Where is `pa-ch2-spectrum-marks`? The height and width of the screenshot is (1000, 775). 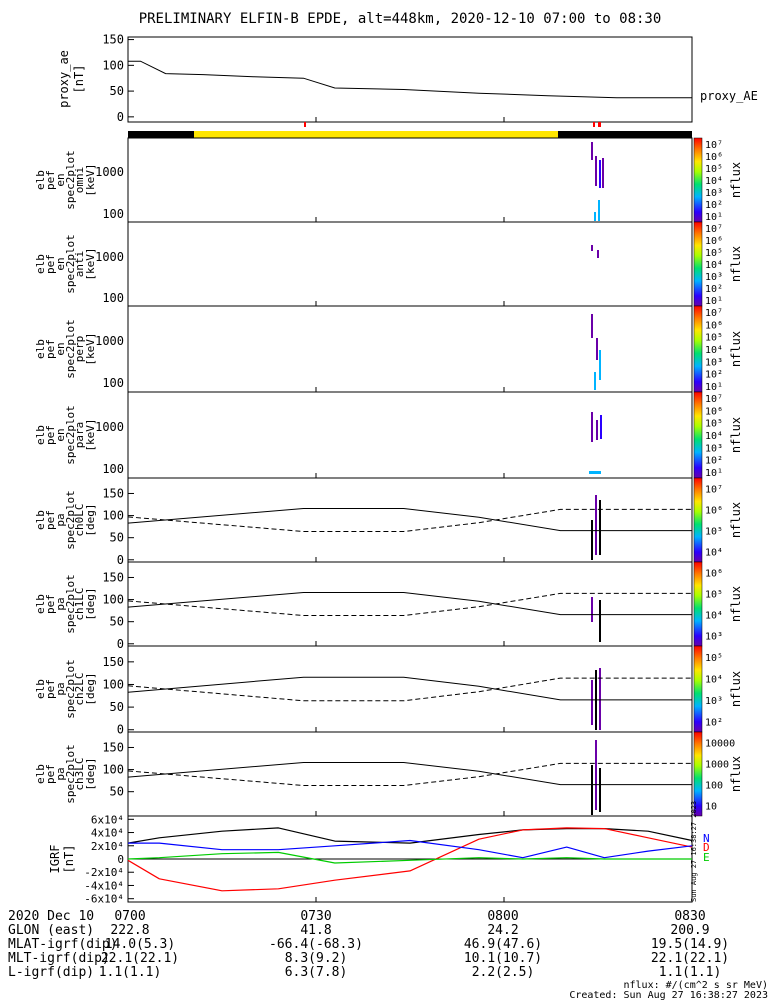 pa-ch2-spectrum-marks is located at coordinates (596, 699).